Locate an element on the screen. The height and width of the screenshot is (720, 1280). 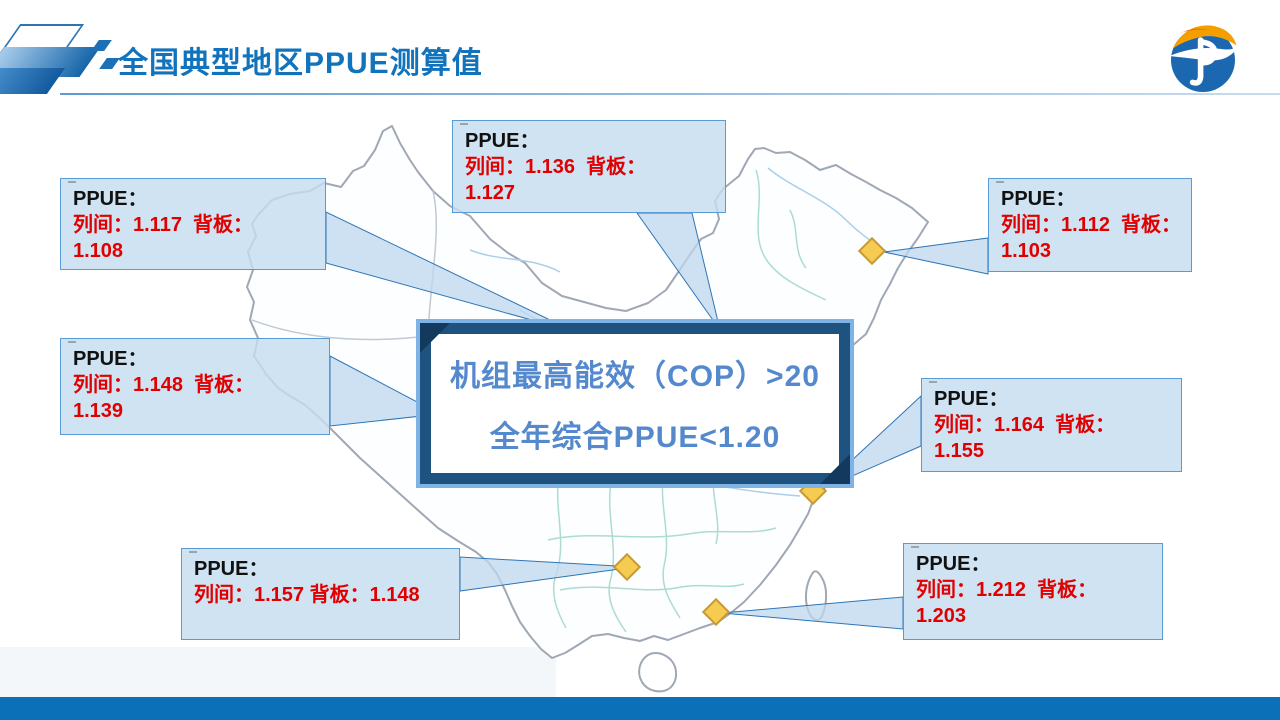
callout-east: PPUE： 列间：1.164 背板： 1.155 is located at coordinates (1051, 425).